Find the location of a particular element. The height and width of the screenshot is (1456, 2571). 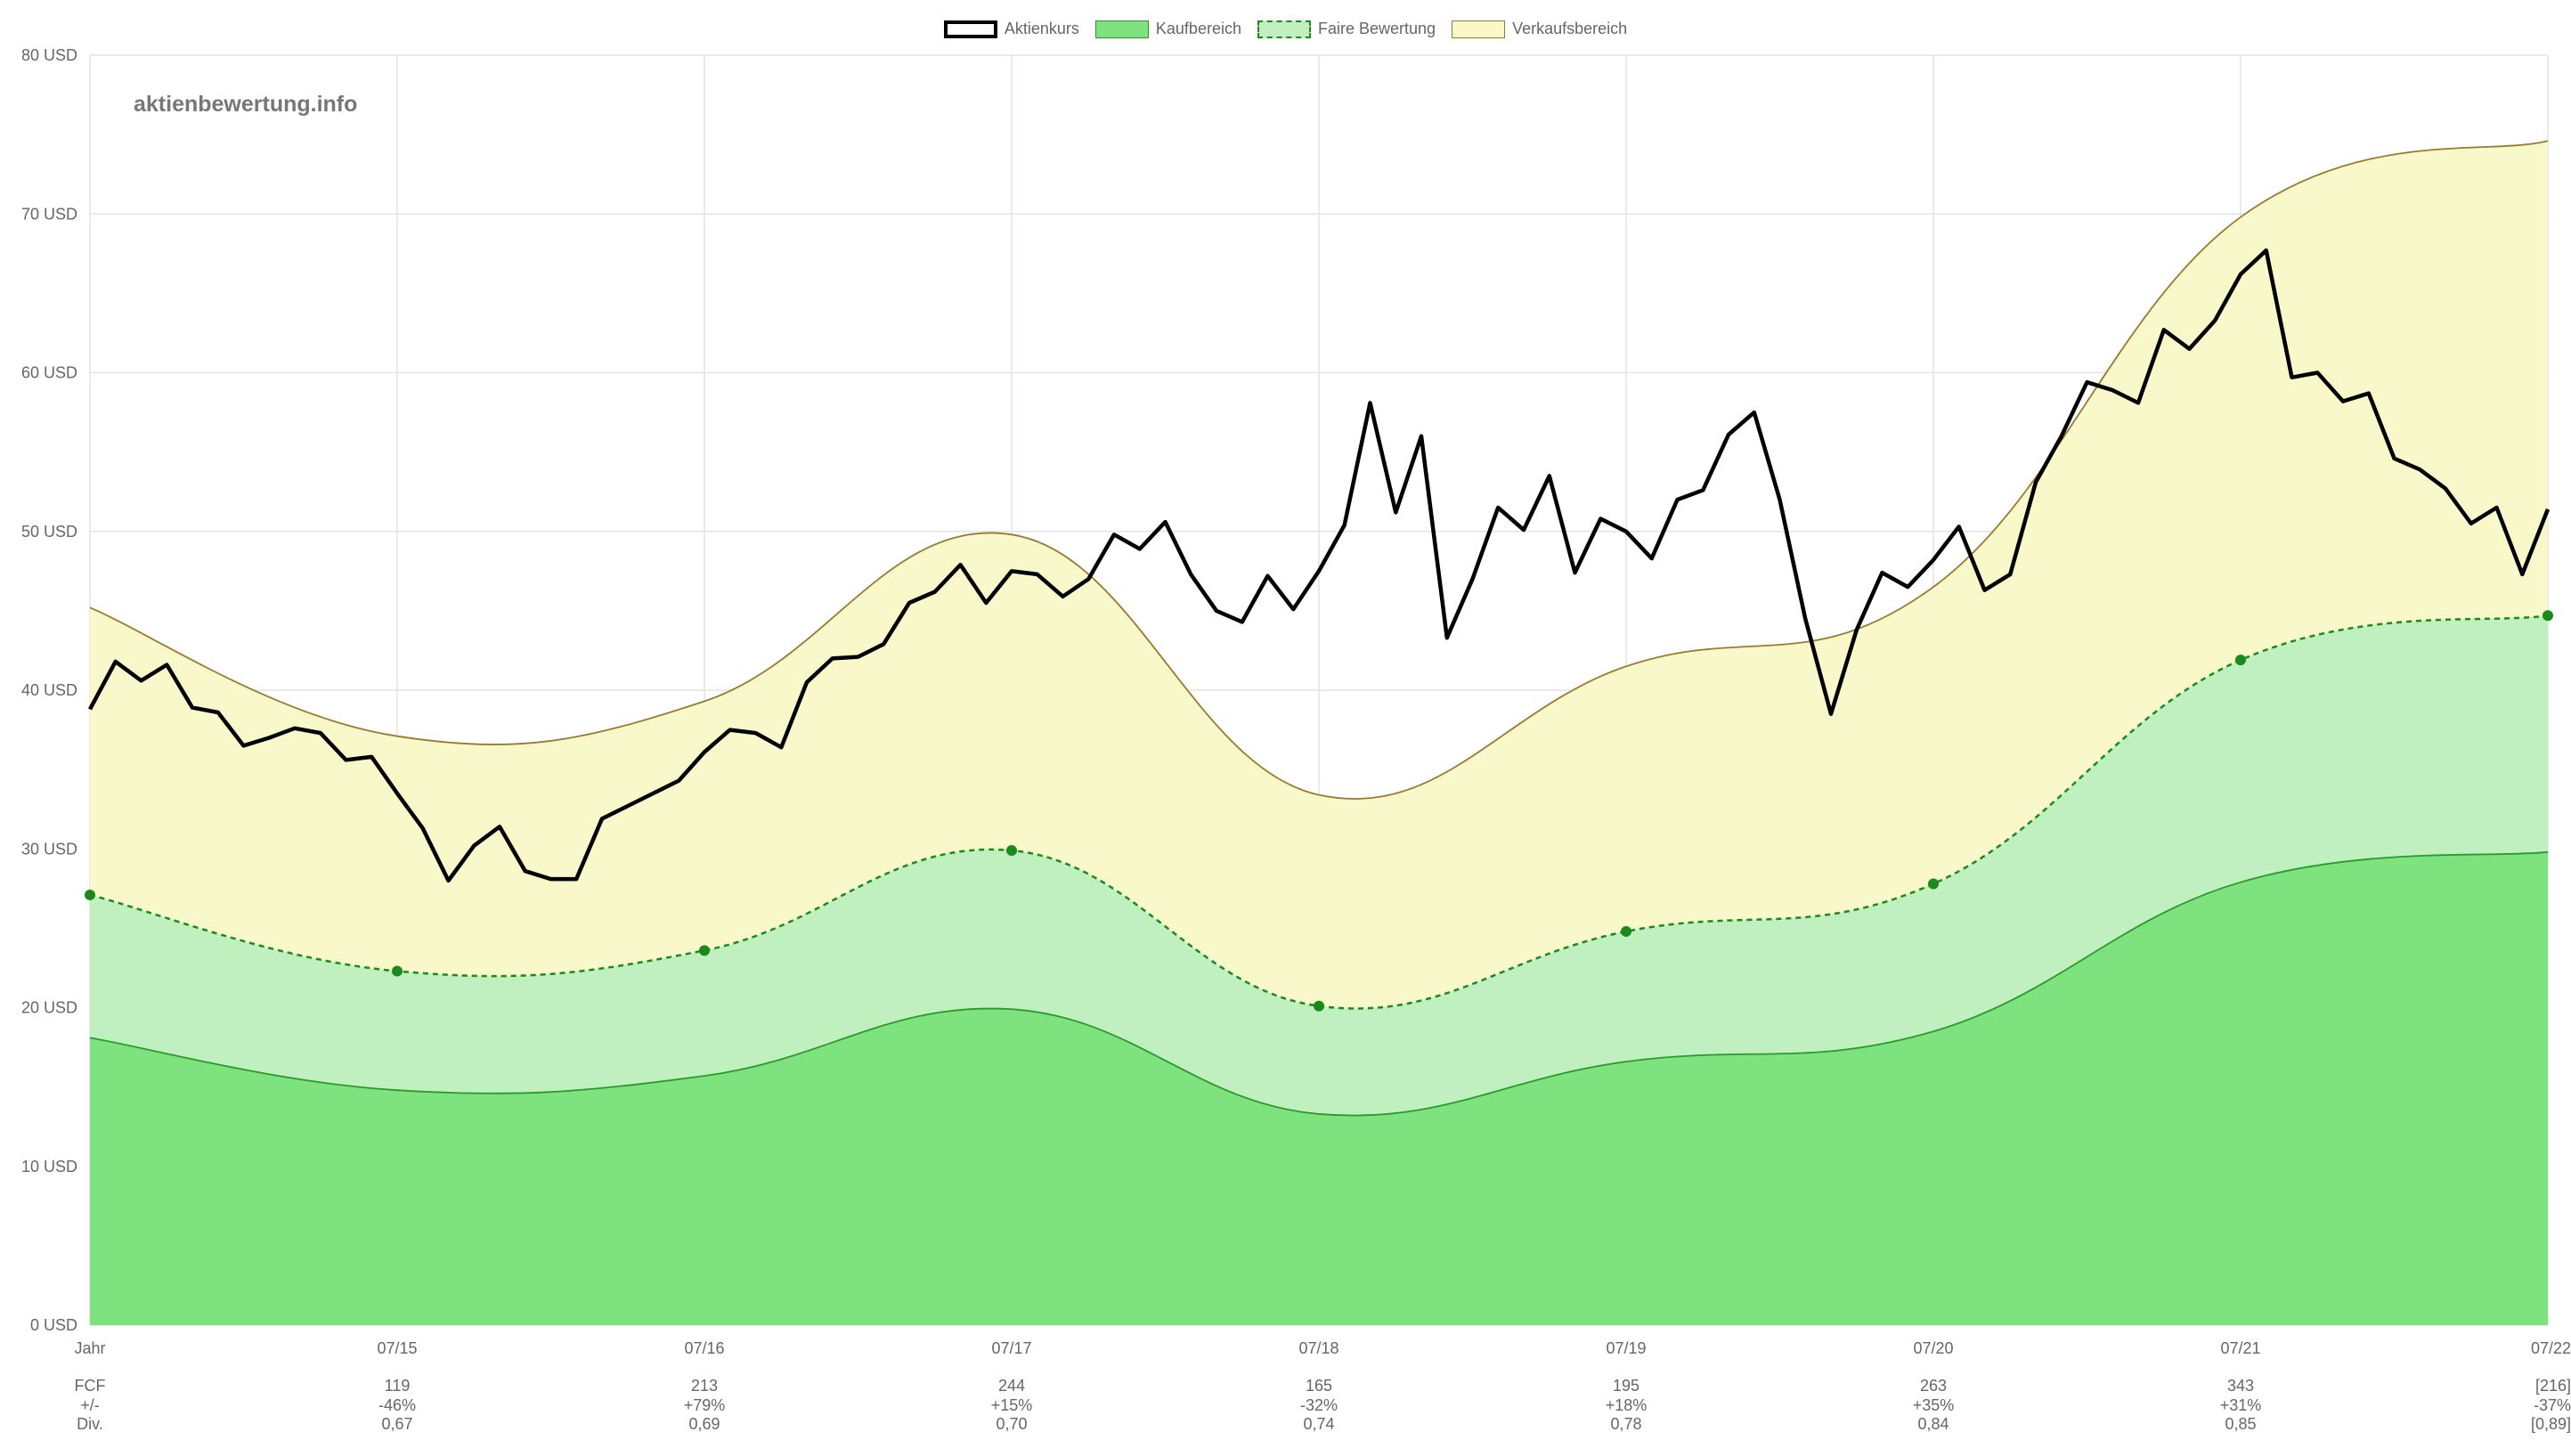

y-tick-label: 30 USD is located at coordinates (49, 849).